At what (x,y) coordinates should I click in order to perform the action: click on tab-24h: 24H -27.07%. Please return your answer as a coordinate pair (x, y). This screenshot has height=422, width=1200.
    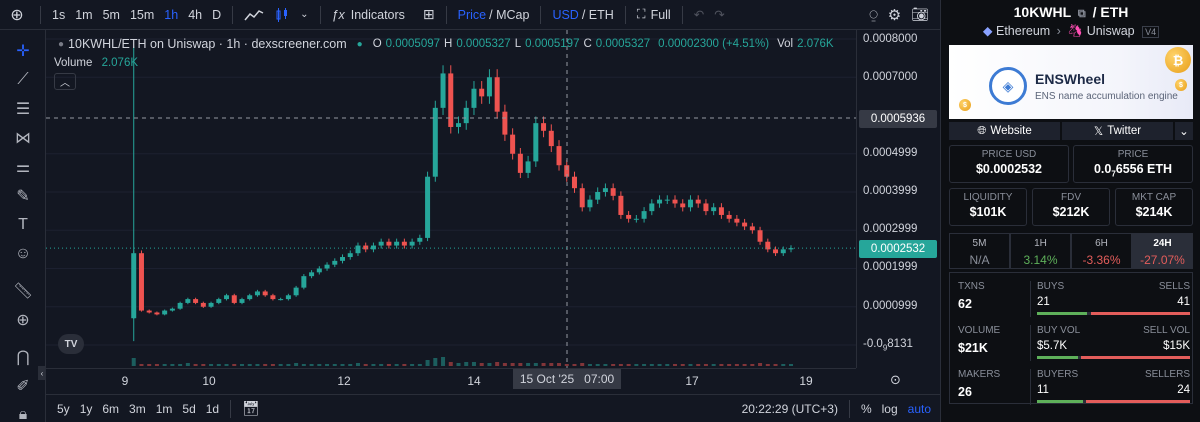
    Looking at the image, I should click on (1162, 251).